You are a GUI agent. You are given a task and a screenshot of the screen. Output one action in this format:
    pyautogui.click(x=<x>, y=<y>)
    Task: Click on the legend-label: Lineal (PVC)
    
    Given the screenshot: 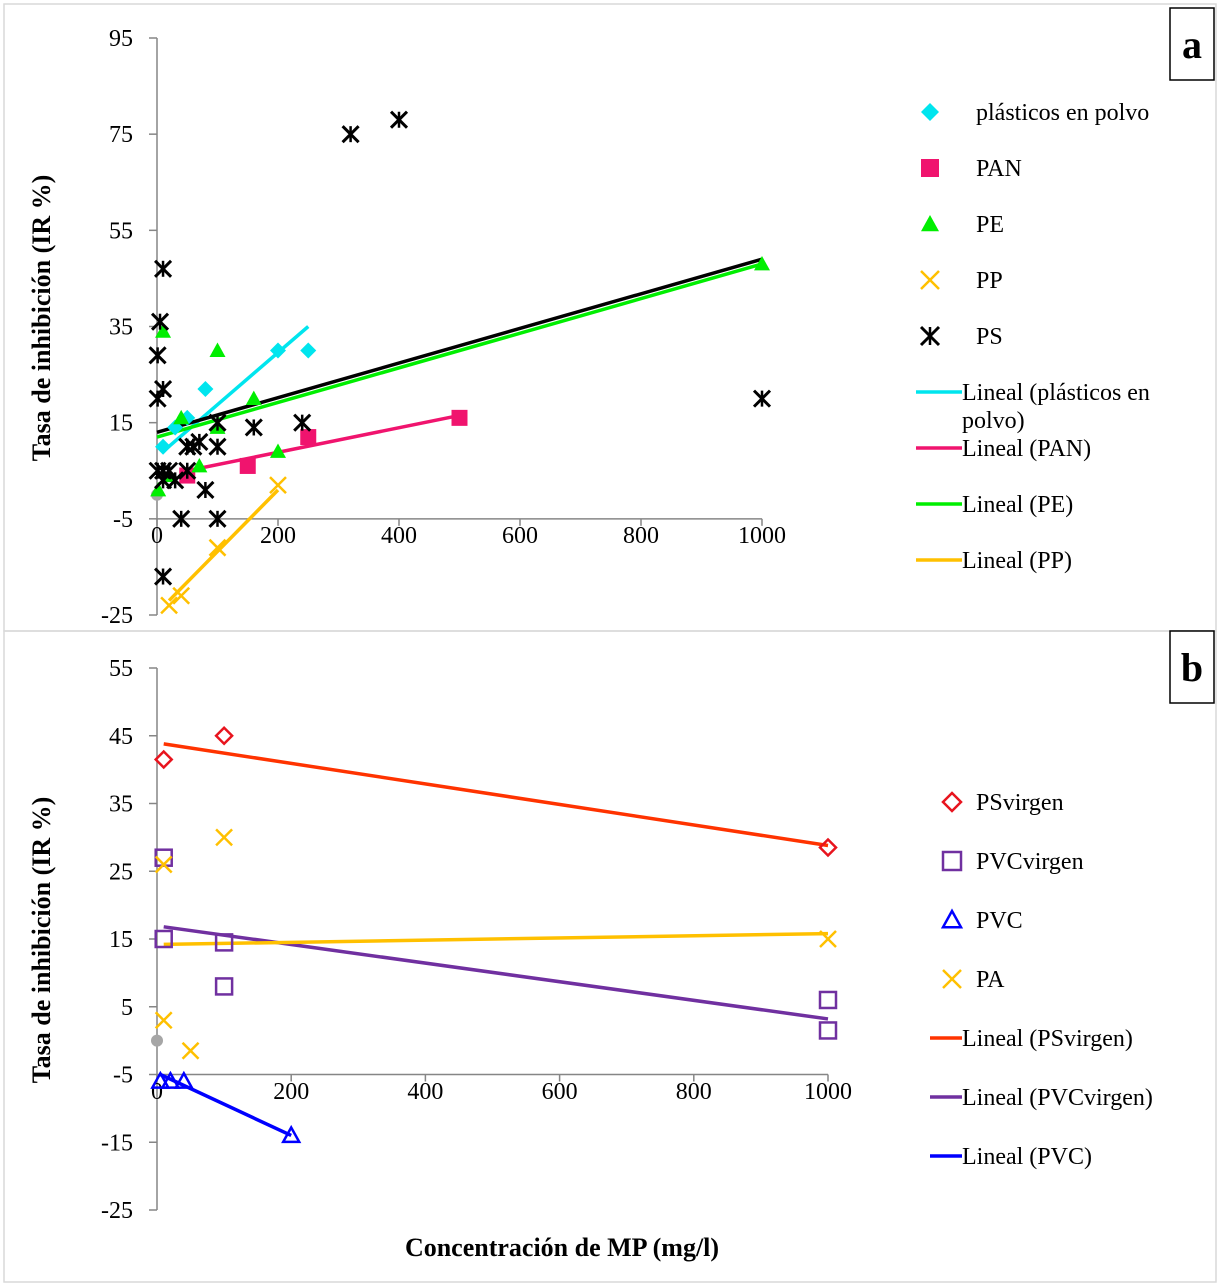 What is the action you would take?
    pyautogui.click(x=1027, y=1157)
    